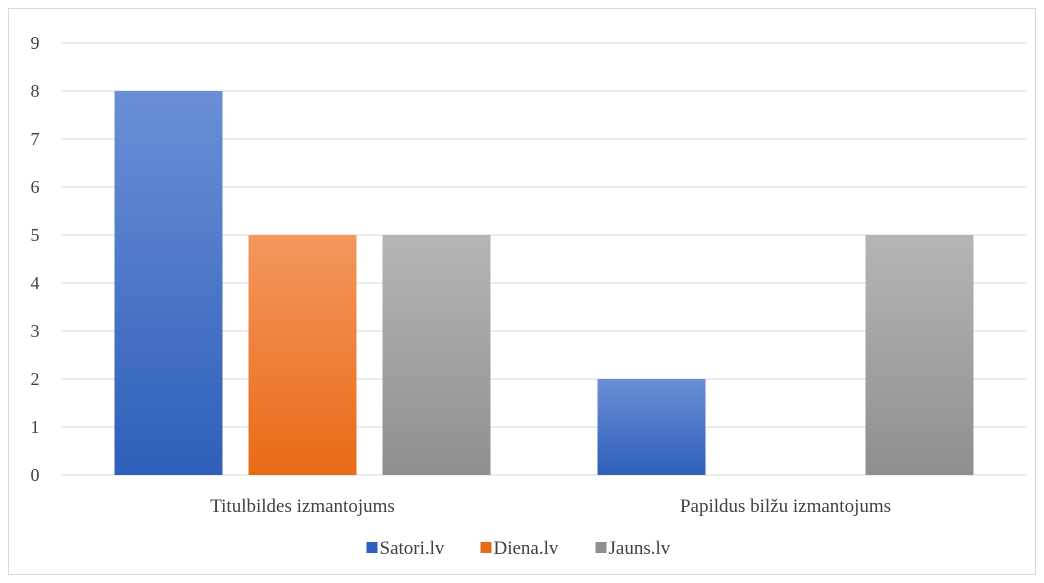  Describe the element at coordinates (412, 548) in the screenshot. I see `legend-label: Satori.lv` at that location.